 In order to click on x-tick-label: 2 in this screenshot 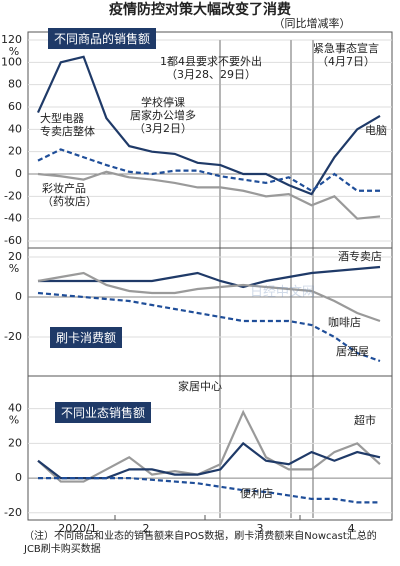, I will do `click(146, 528)`.